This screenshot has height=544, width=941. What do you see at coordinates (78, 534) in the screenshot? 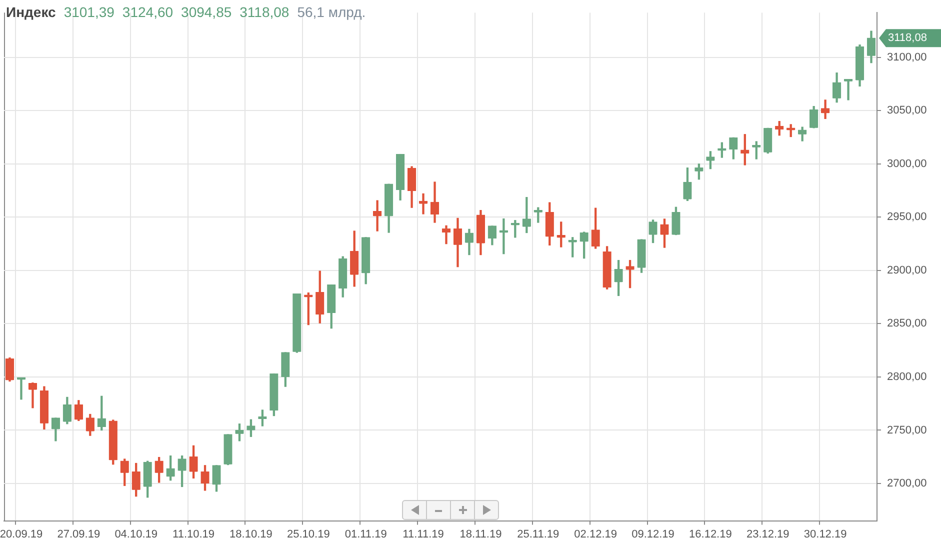
I see `x-tick-label: 27.09.19` at bounding box center [78, 534].